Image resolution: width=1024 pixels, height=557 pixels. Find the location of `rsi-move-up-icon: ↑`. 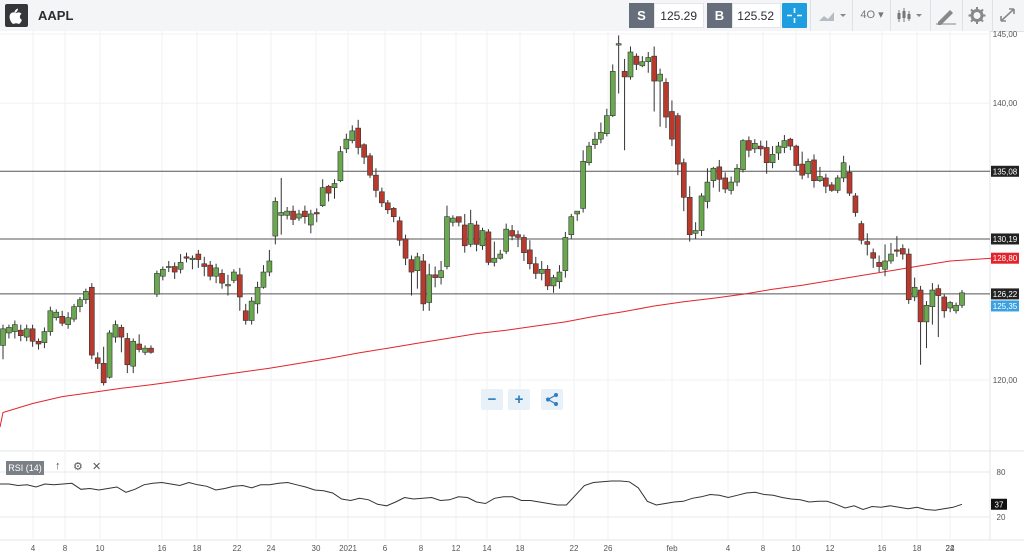

rsi-move-up-icon: ↑ is located at coordinates (58, 466).